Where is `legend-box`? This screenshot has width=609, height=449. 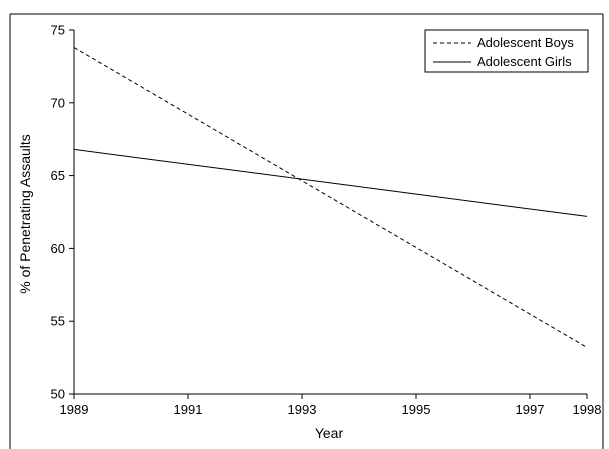 legend-box is located at coordinates (506, 51).